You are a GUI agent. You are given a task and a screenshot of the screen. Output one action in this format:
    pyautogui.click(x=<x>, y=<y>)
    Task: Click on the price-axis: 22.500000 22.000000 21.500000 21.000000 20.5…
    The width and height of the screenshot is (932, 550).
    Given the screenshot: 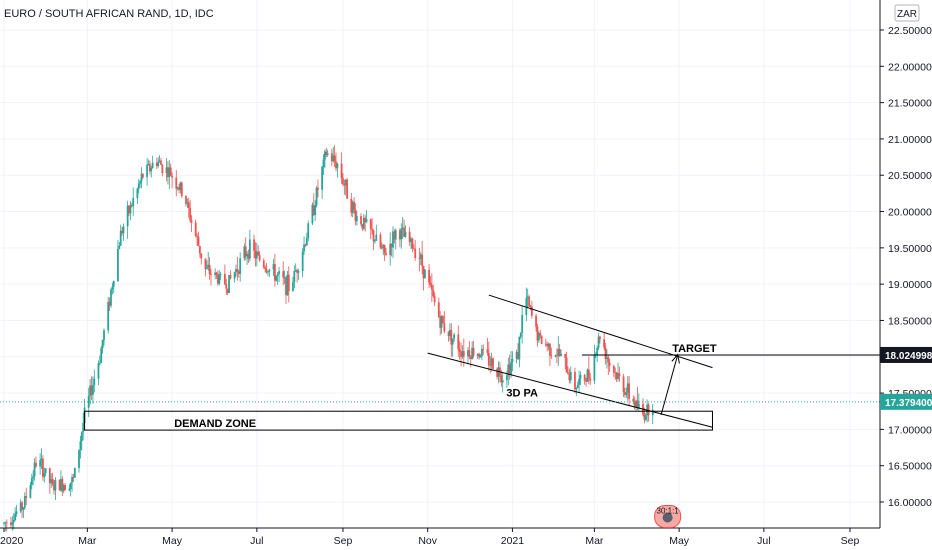 What is the action you would take?
    pyautogui.click(x=906, y=267)
    